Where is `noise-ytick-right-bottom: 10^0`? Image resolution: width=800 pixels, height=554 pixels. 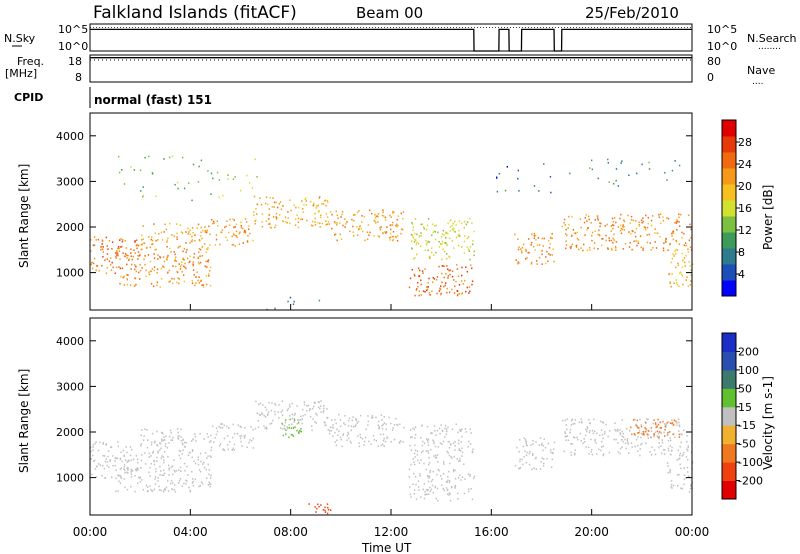
noise-ytick-right-bottom: 10^0 is located at coordinates (722, 46).